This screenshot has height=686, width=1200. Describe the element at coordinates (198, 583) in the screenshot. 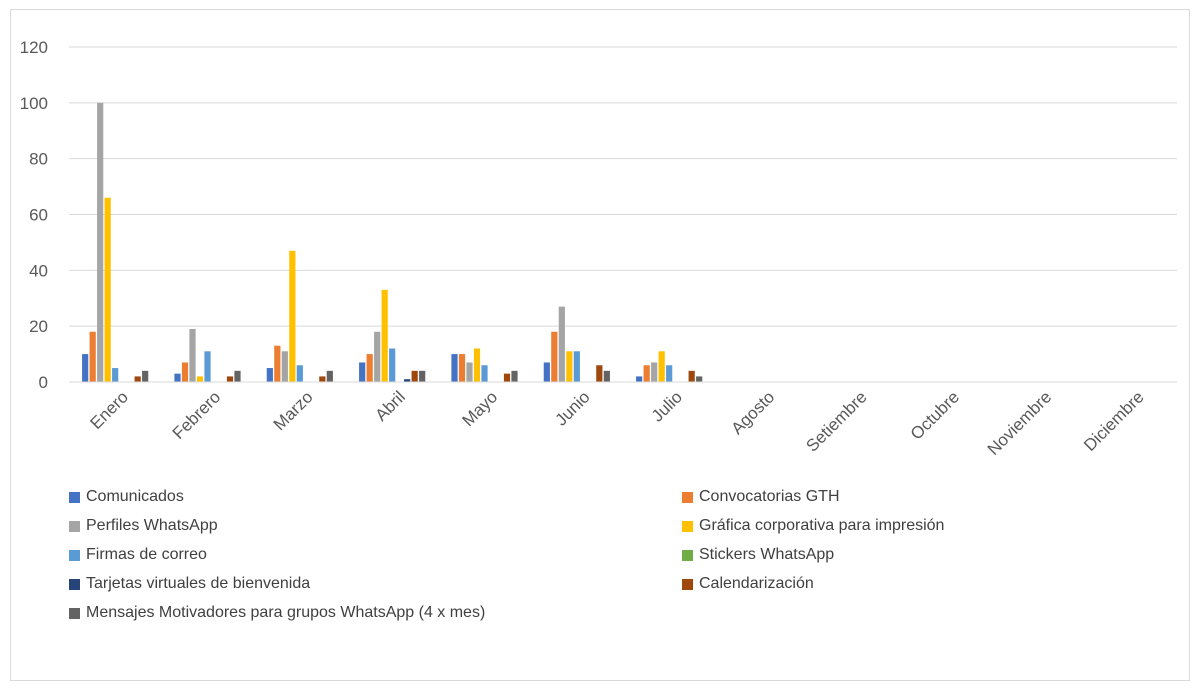

I see `legend-label: Tarjetas virtuales de bienvenida` at that location.